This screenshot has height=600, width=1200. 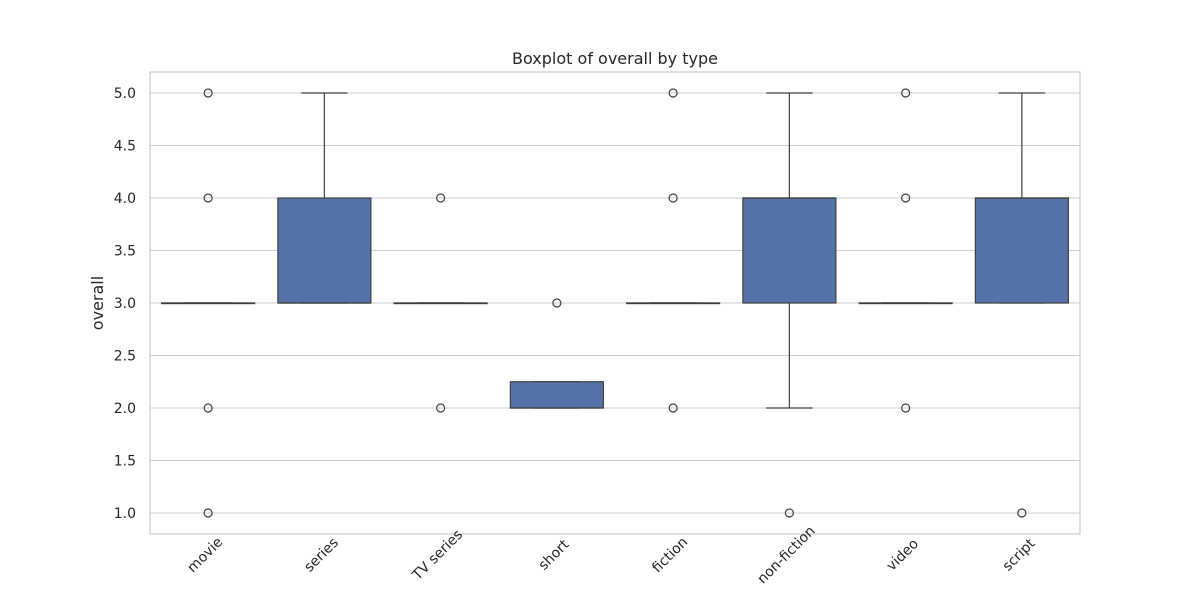 What do you see at coordinates (125, 252) in the screenshot?
I see `y-tick-label: 3.5` at bounding box center [125, 252].